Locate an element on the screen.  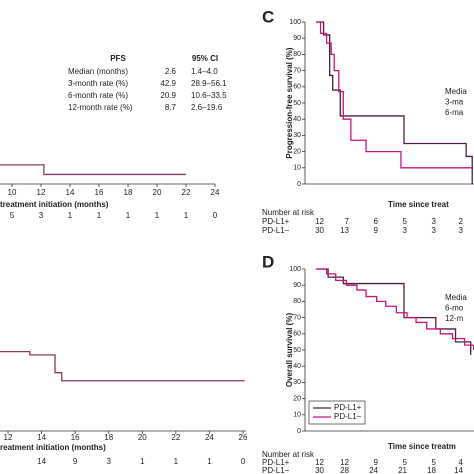
at-risk-value: 28 is located at coordinates (344, 470).